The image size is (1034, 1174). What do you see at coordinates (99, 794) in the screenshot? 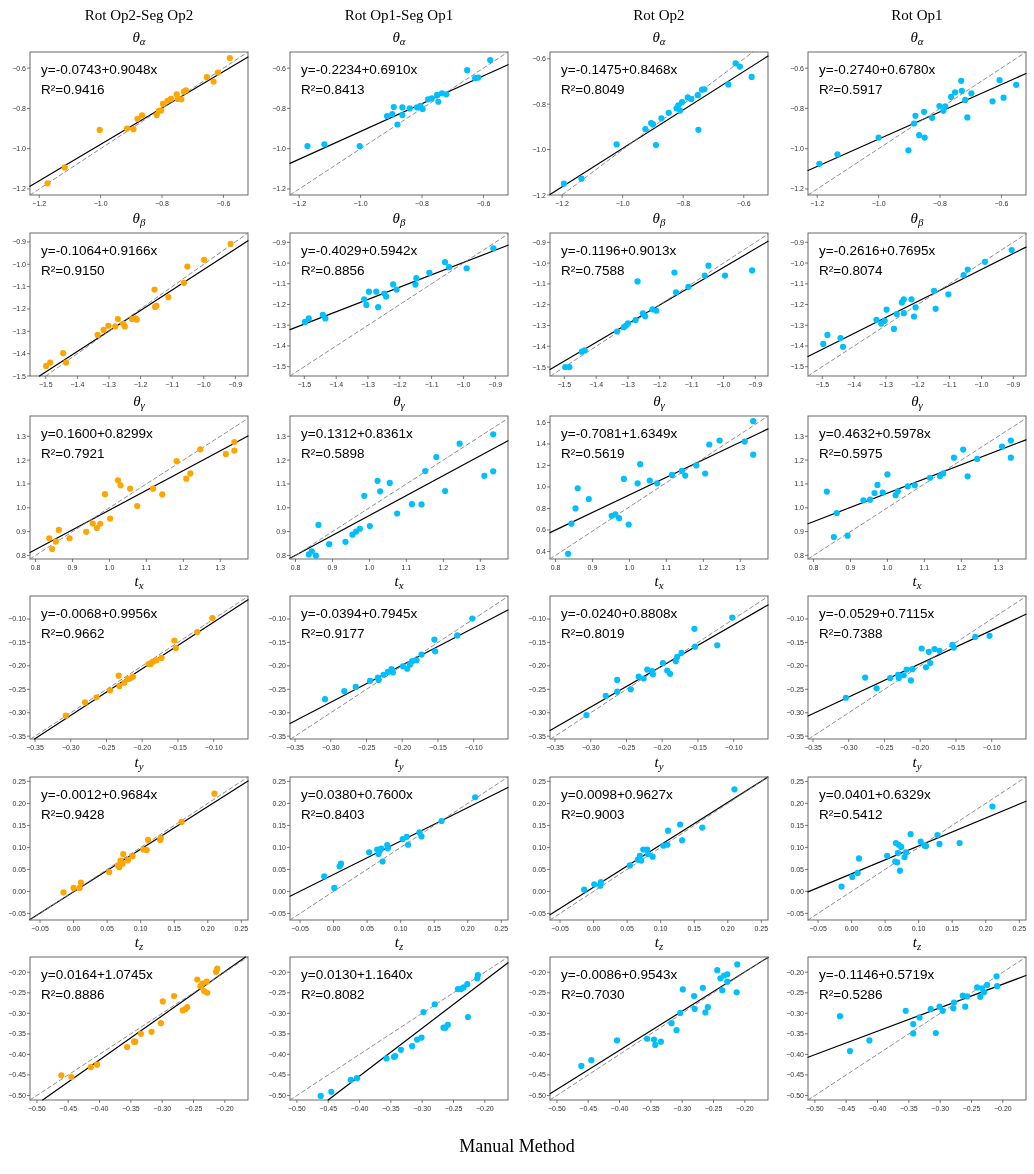
I see `annotation: y=-0.0012+0.9684x` at bounding box center [99, 794].